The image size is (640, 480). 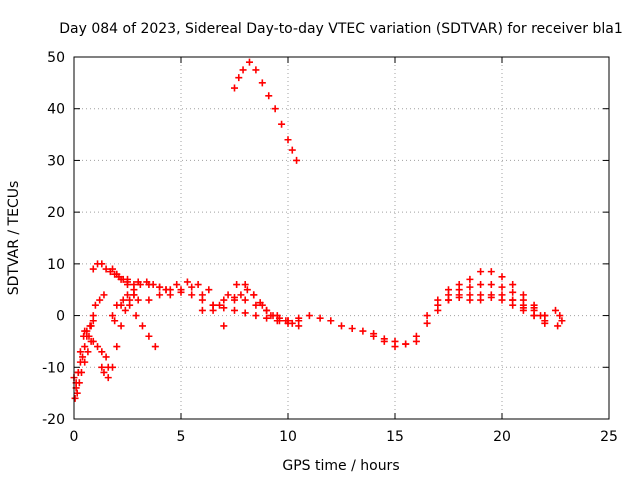 I want to click on x-tick-label: 25, so click(x=609, y=437).